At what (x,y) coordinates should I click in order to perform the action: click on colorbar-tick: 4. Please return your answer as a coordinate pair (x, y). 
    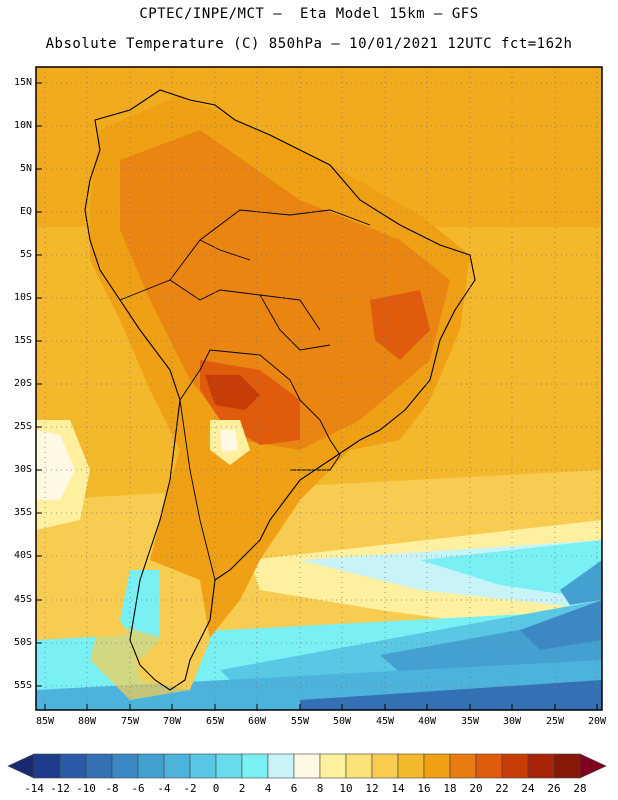
    Looking at the image, I should click on (268, 788).